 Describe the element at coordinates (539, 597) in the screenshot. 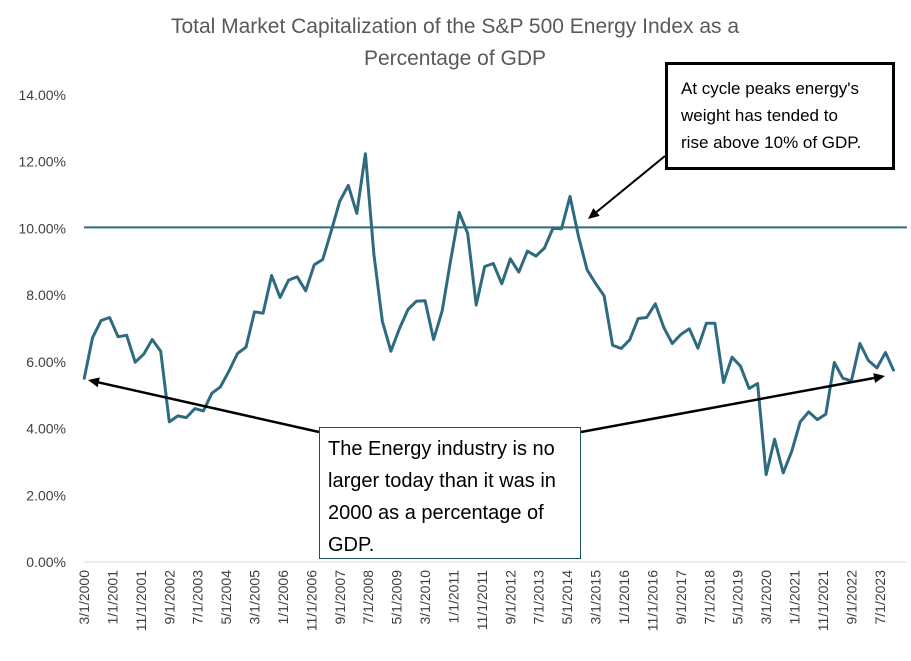

I see `x-tick-label: 7/1/2013` at that location.